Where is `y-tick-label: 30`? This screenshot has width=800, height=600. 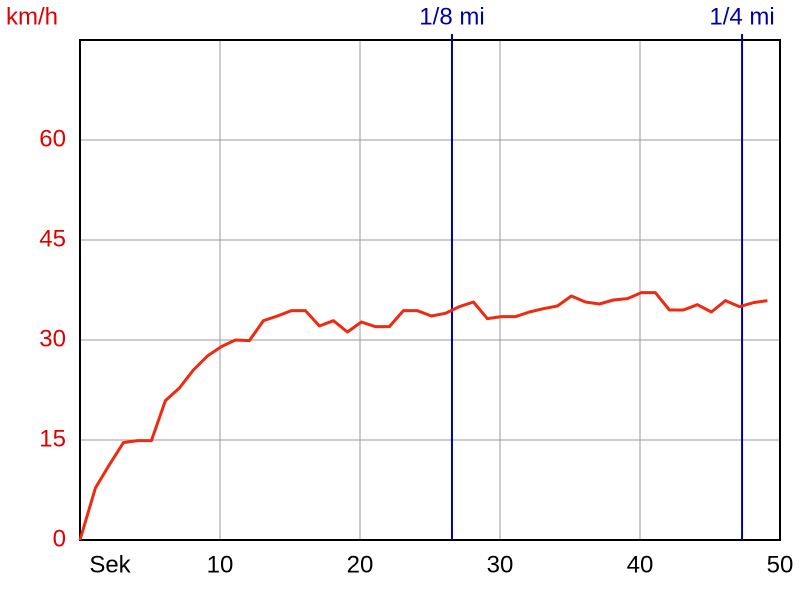 y-tick-label: 30 is located at coordinates (52, 338).